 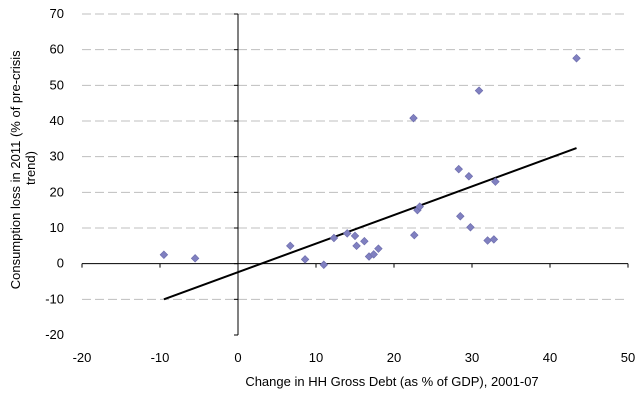 I want to click on y-tick-label: 20, so click(x=57, y=191).